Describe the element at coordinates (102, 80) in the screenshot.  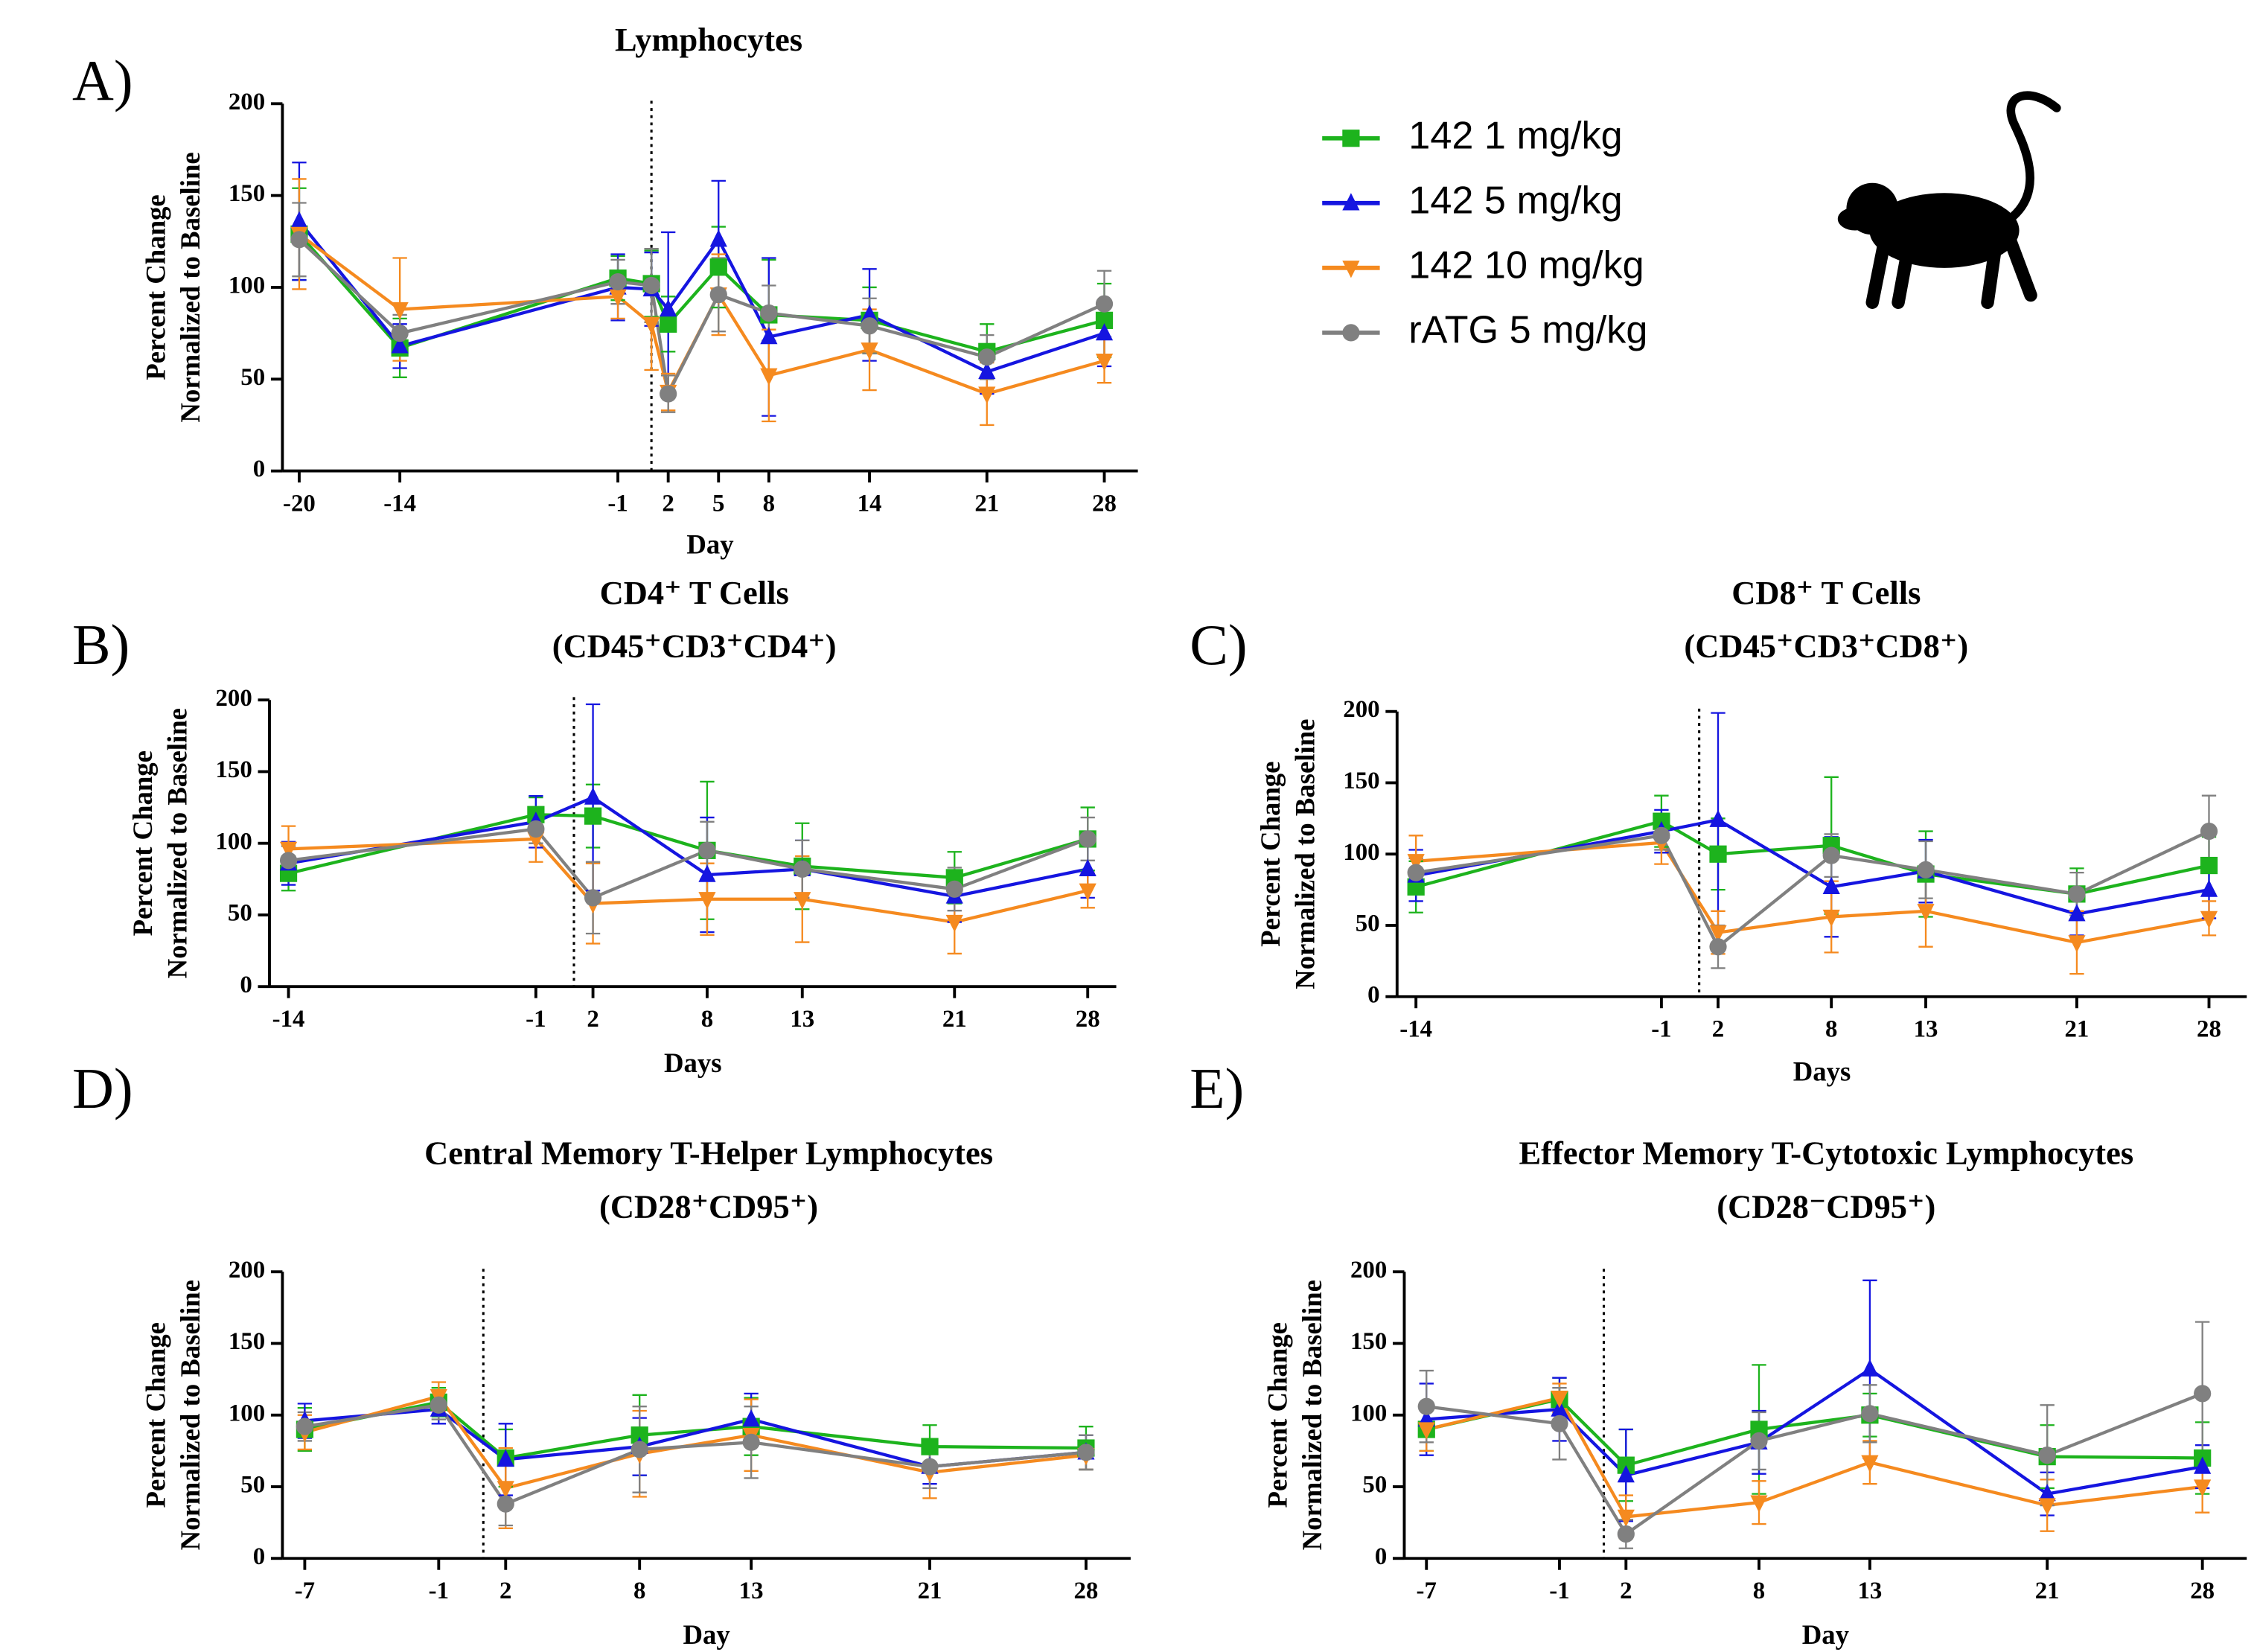
I see `panel-label: A)` at that location.